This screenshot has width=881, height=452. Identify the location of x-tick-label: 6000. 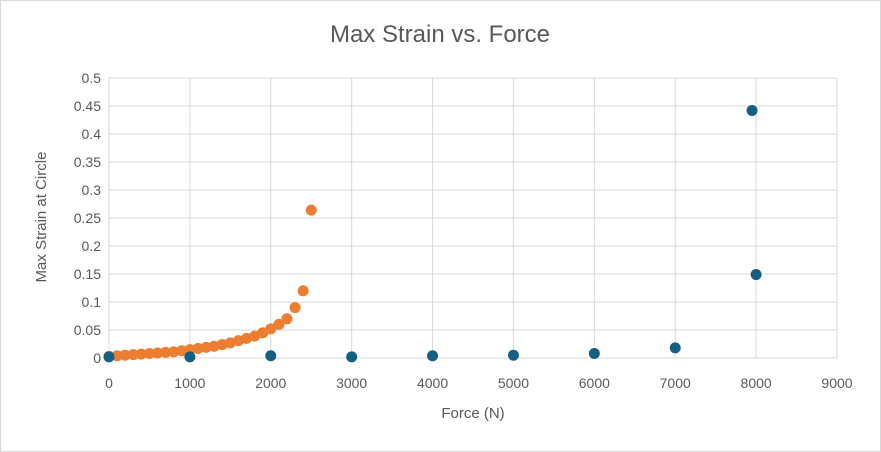
(594, 383).